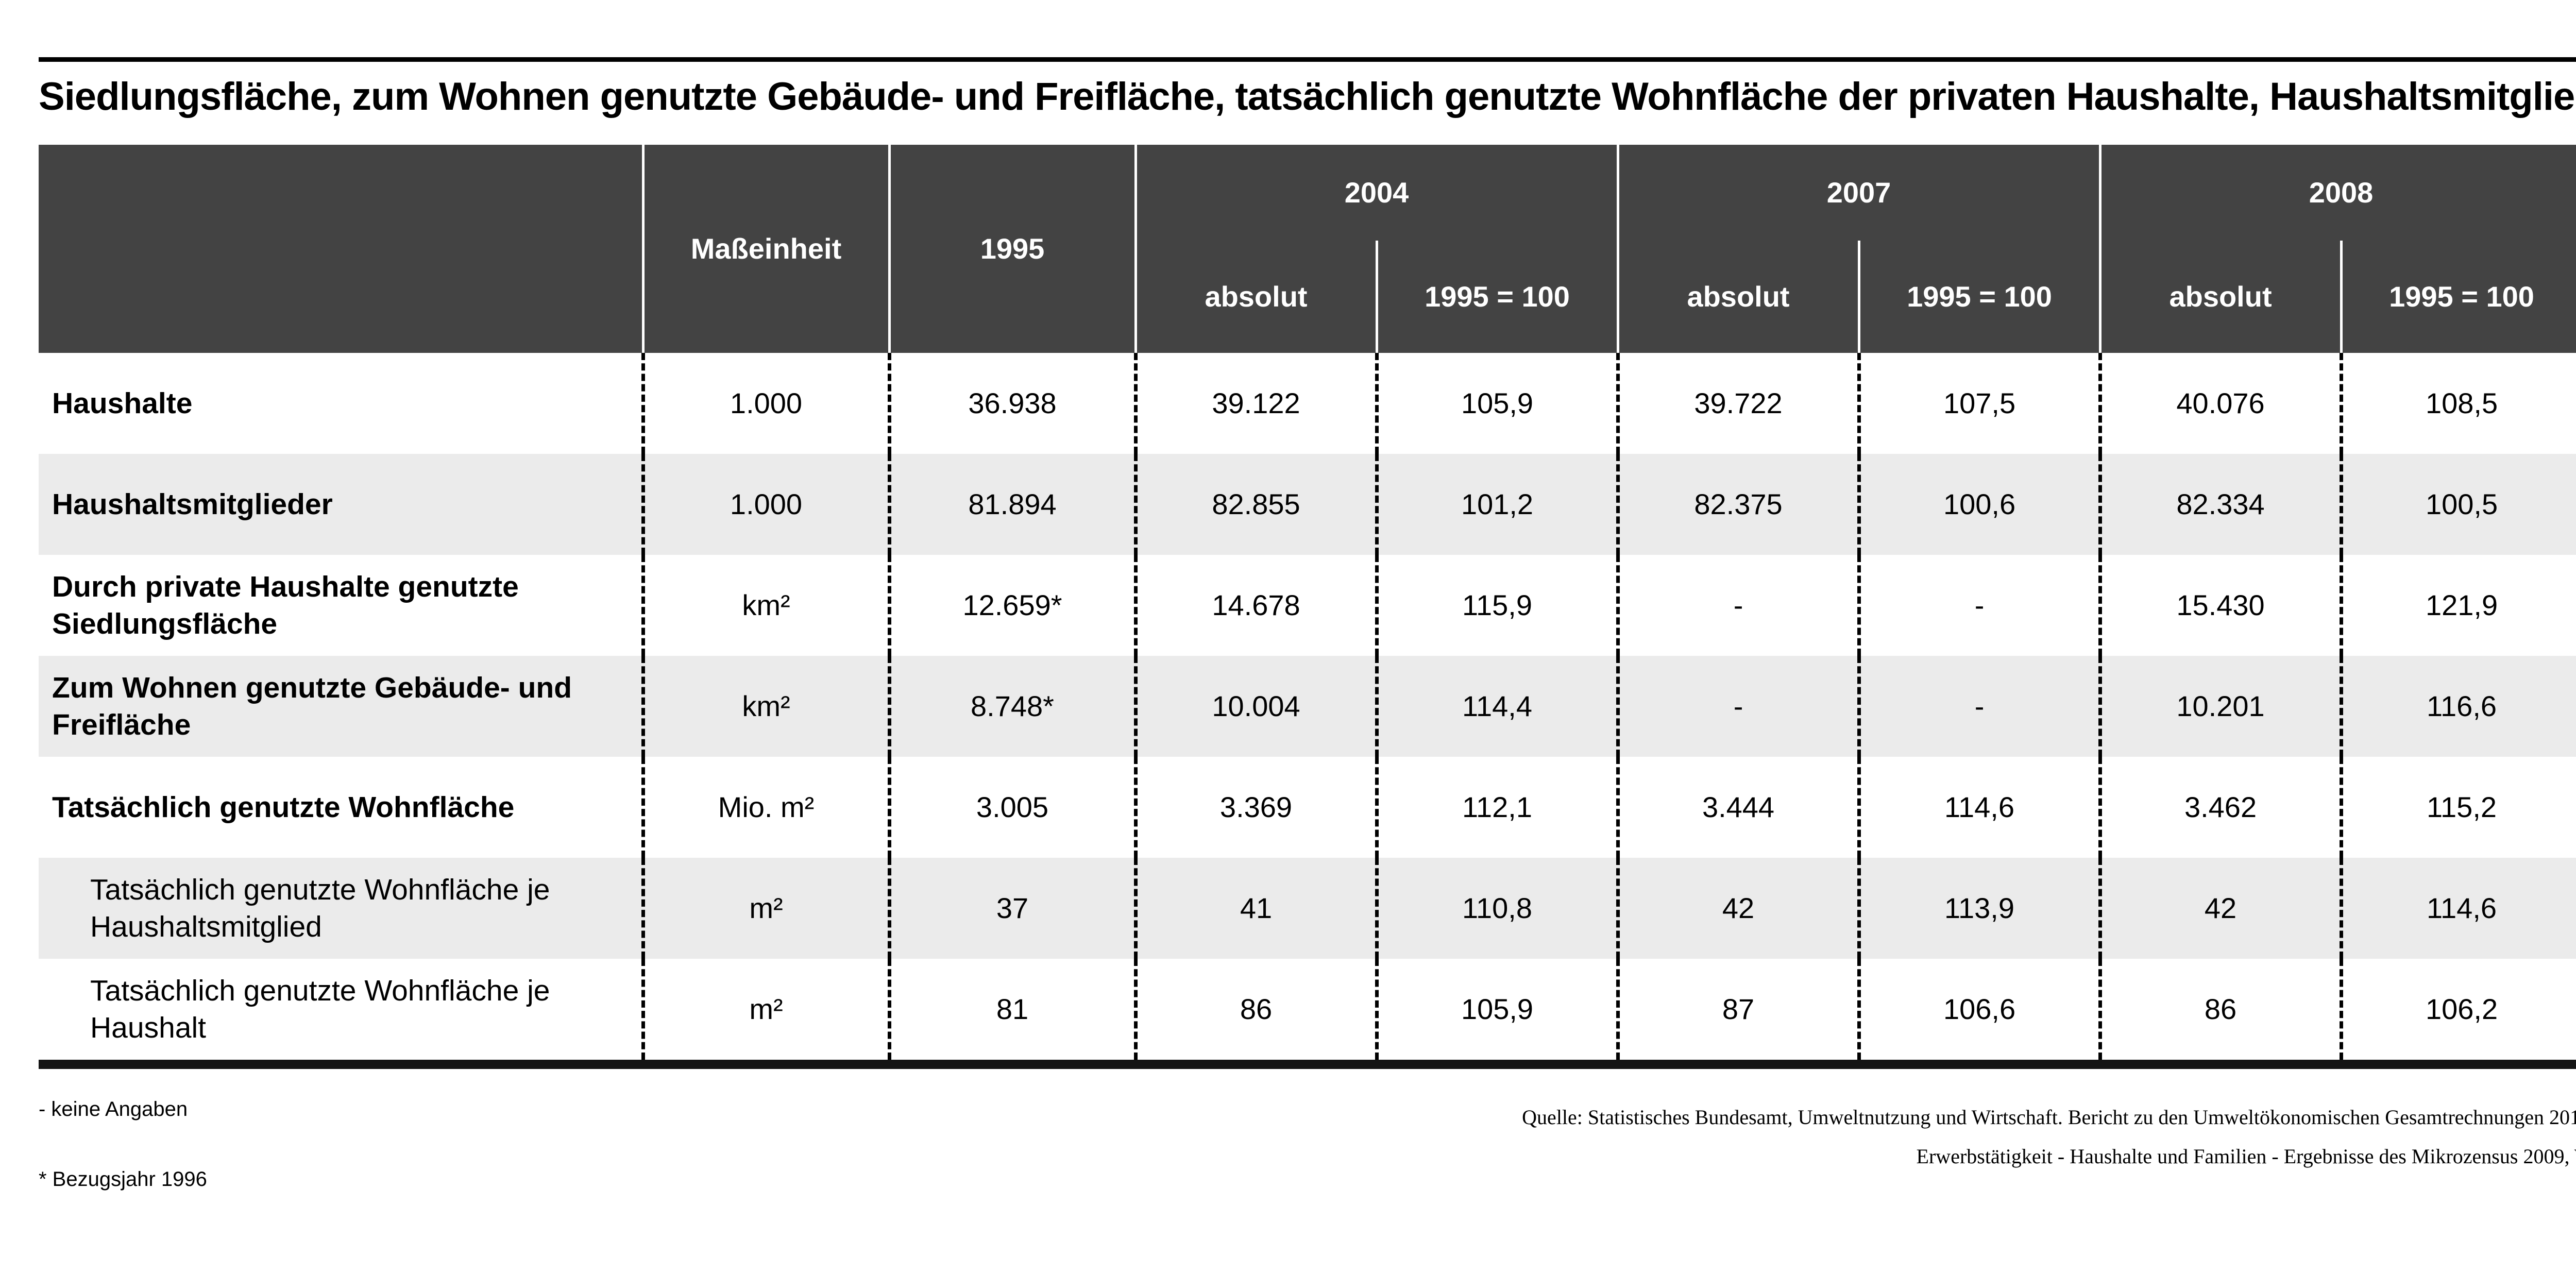  Describe the element at coordinates (1013, 403) in the screenshot. I see `cell-1995: 36.938` at that location.